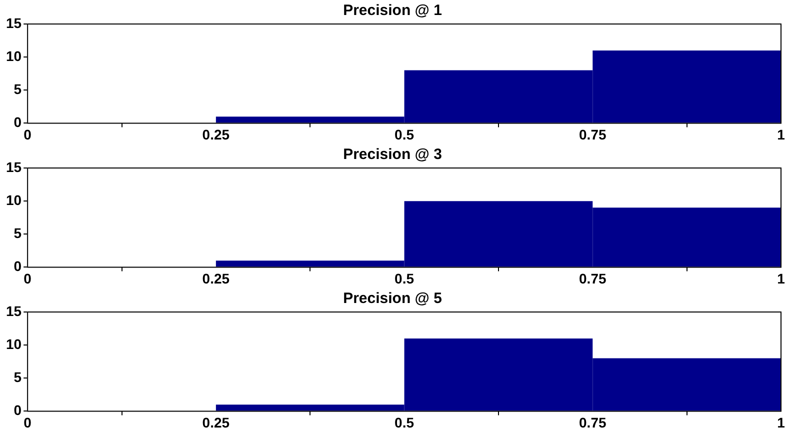 The image size is (803, 438). Describe the element at coordinates (392, 11) in the screenshot. I see `chart-title: Precision @ 1` at that location.